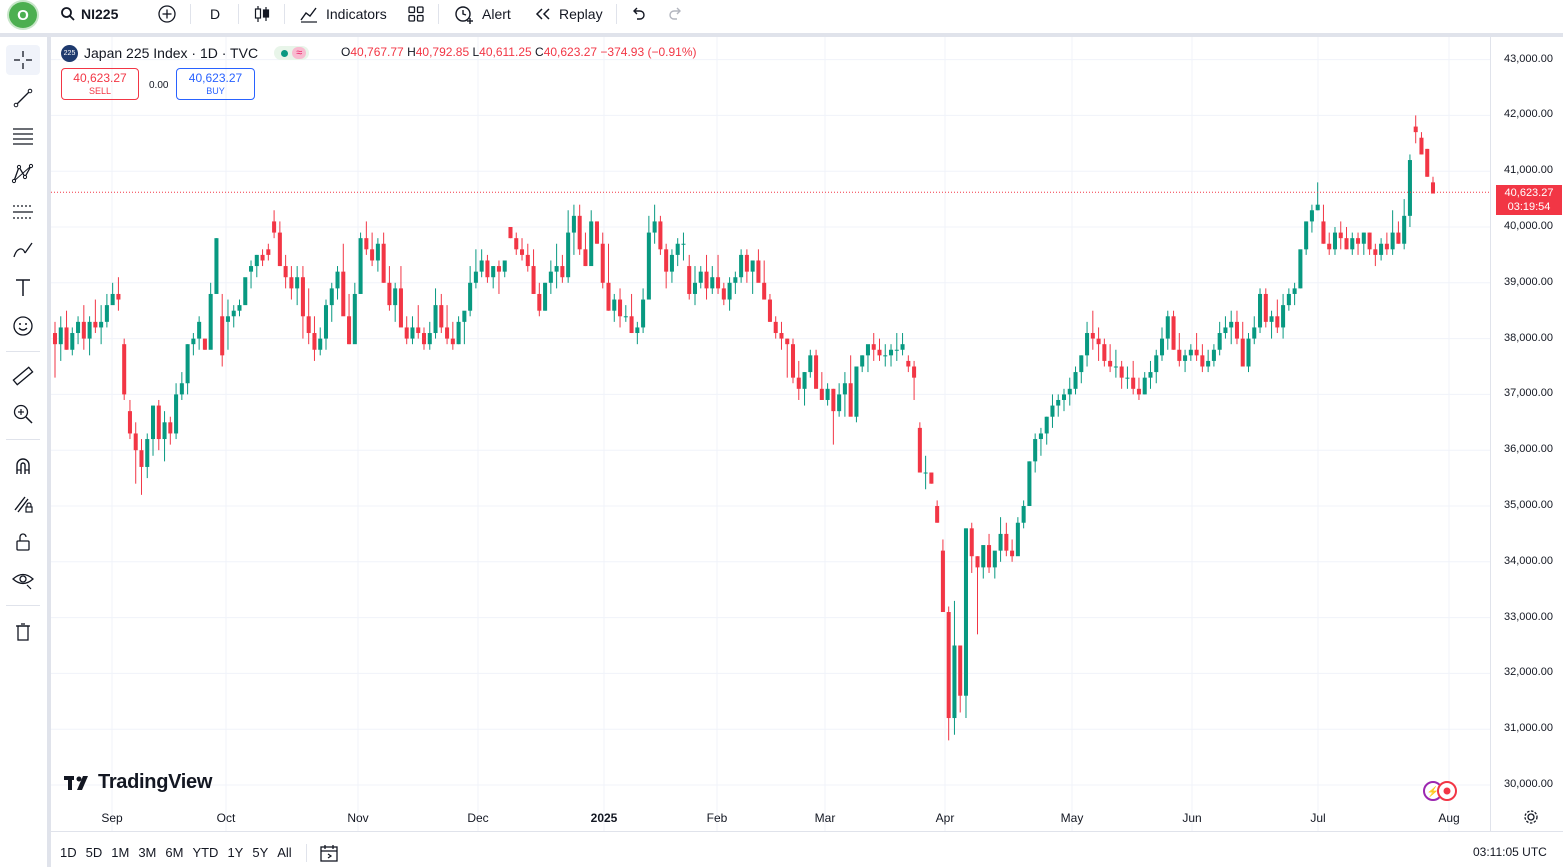 This screenshot has width=1563, height=867. Describe the element at coordinates (343, 13) in the screenshot. I see `indicators-button: Indicators` at that location.